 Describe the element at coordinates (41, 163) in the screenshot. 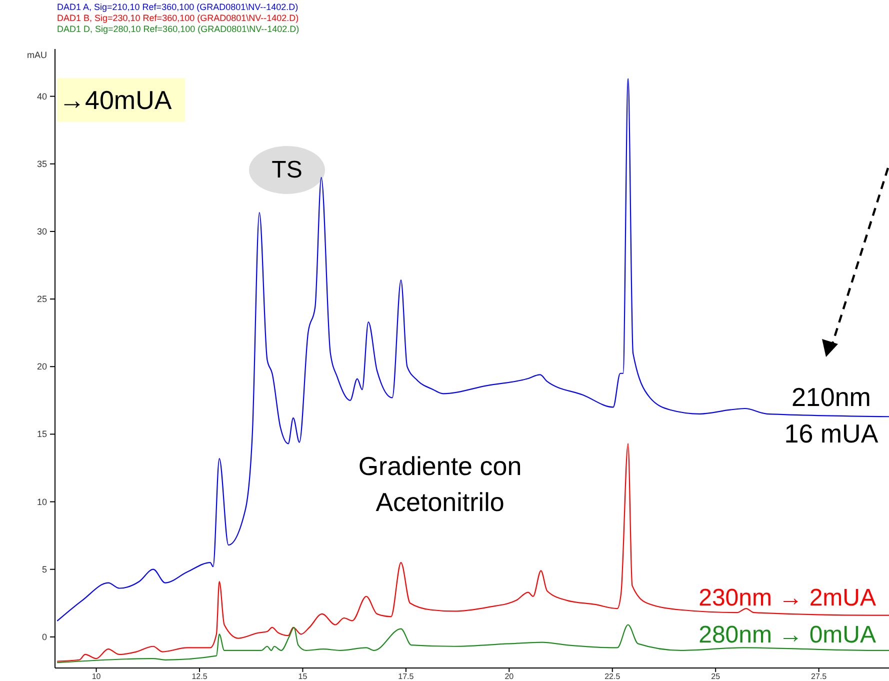

I see `y-tick-label: 35` at that location.